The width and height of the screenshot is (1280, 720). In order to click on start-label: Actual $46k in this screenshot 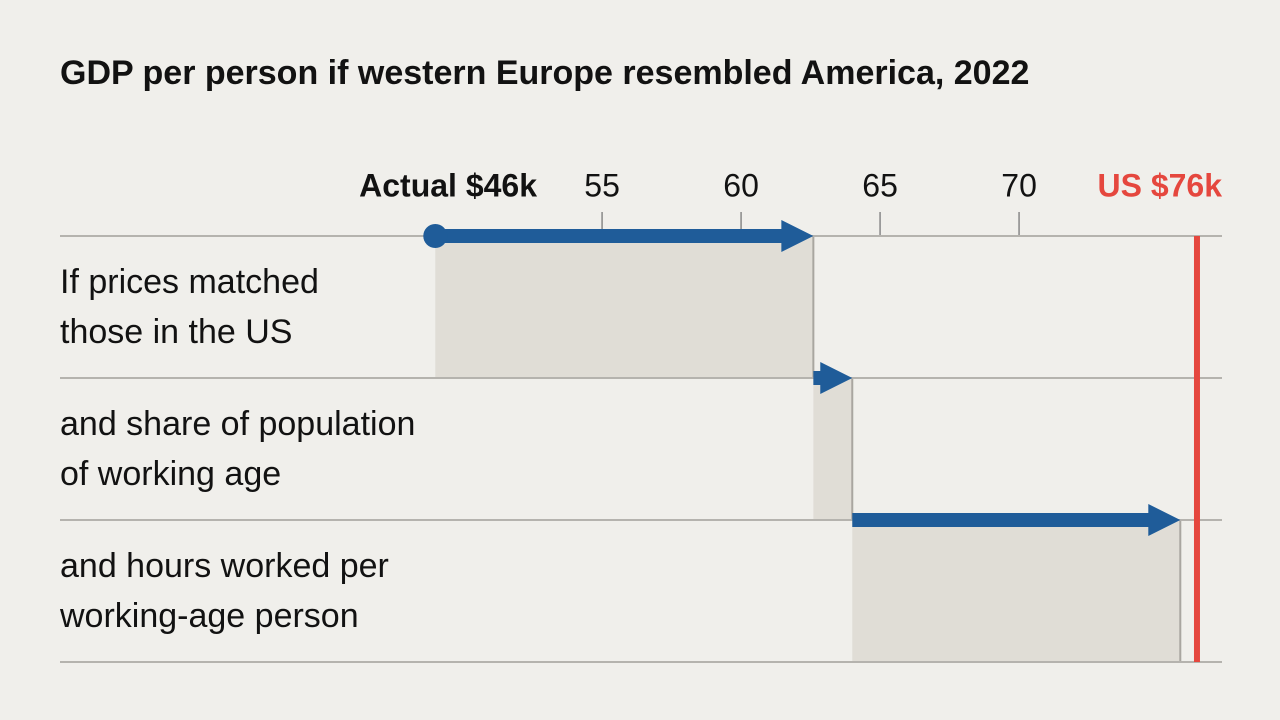, I will do `click(448, 185)`.